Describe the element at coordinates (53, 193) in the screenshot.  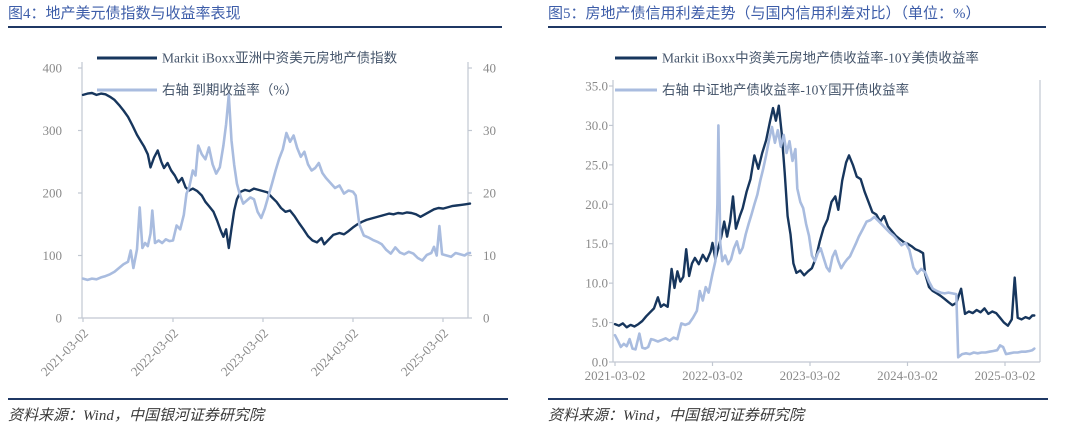
I see `y-axis-tick-label: 200` at that location.